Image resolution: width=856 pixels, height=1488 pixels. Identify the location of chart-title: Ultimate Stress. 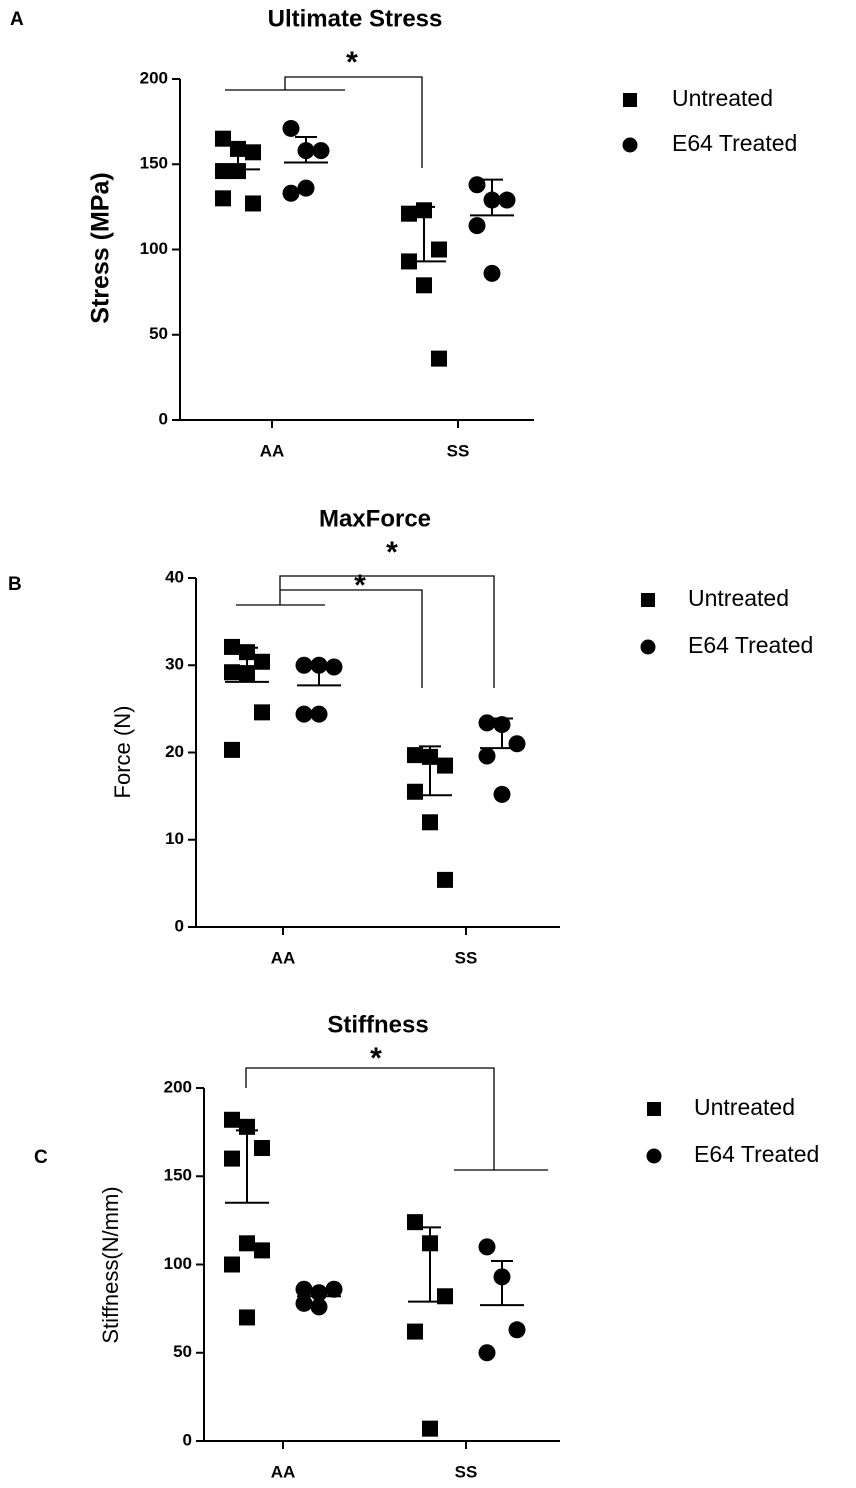
(355, 18).